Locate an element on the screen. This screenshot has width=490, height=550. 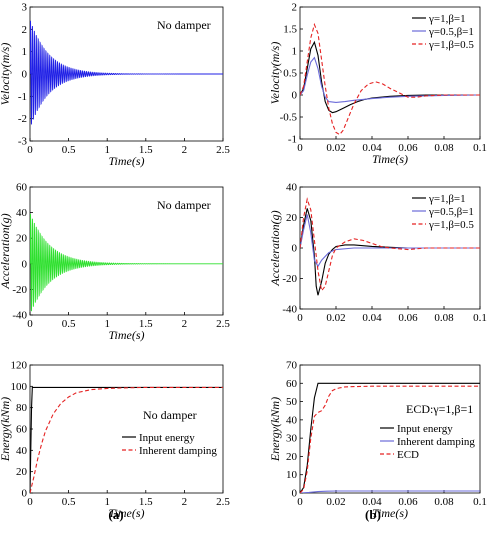
y-tick-label: 10 is located at coordinates (292, 475).